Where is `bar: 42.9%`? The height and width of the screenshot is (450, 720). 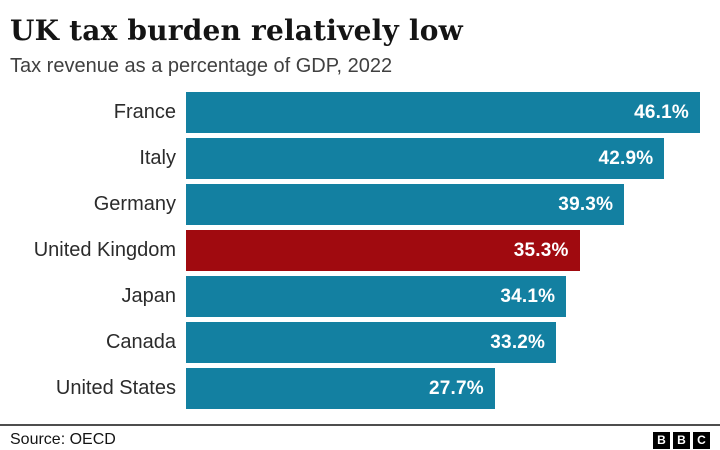 bar: 42.9% is located at coordinates (425, 158).